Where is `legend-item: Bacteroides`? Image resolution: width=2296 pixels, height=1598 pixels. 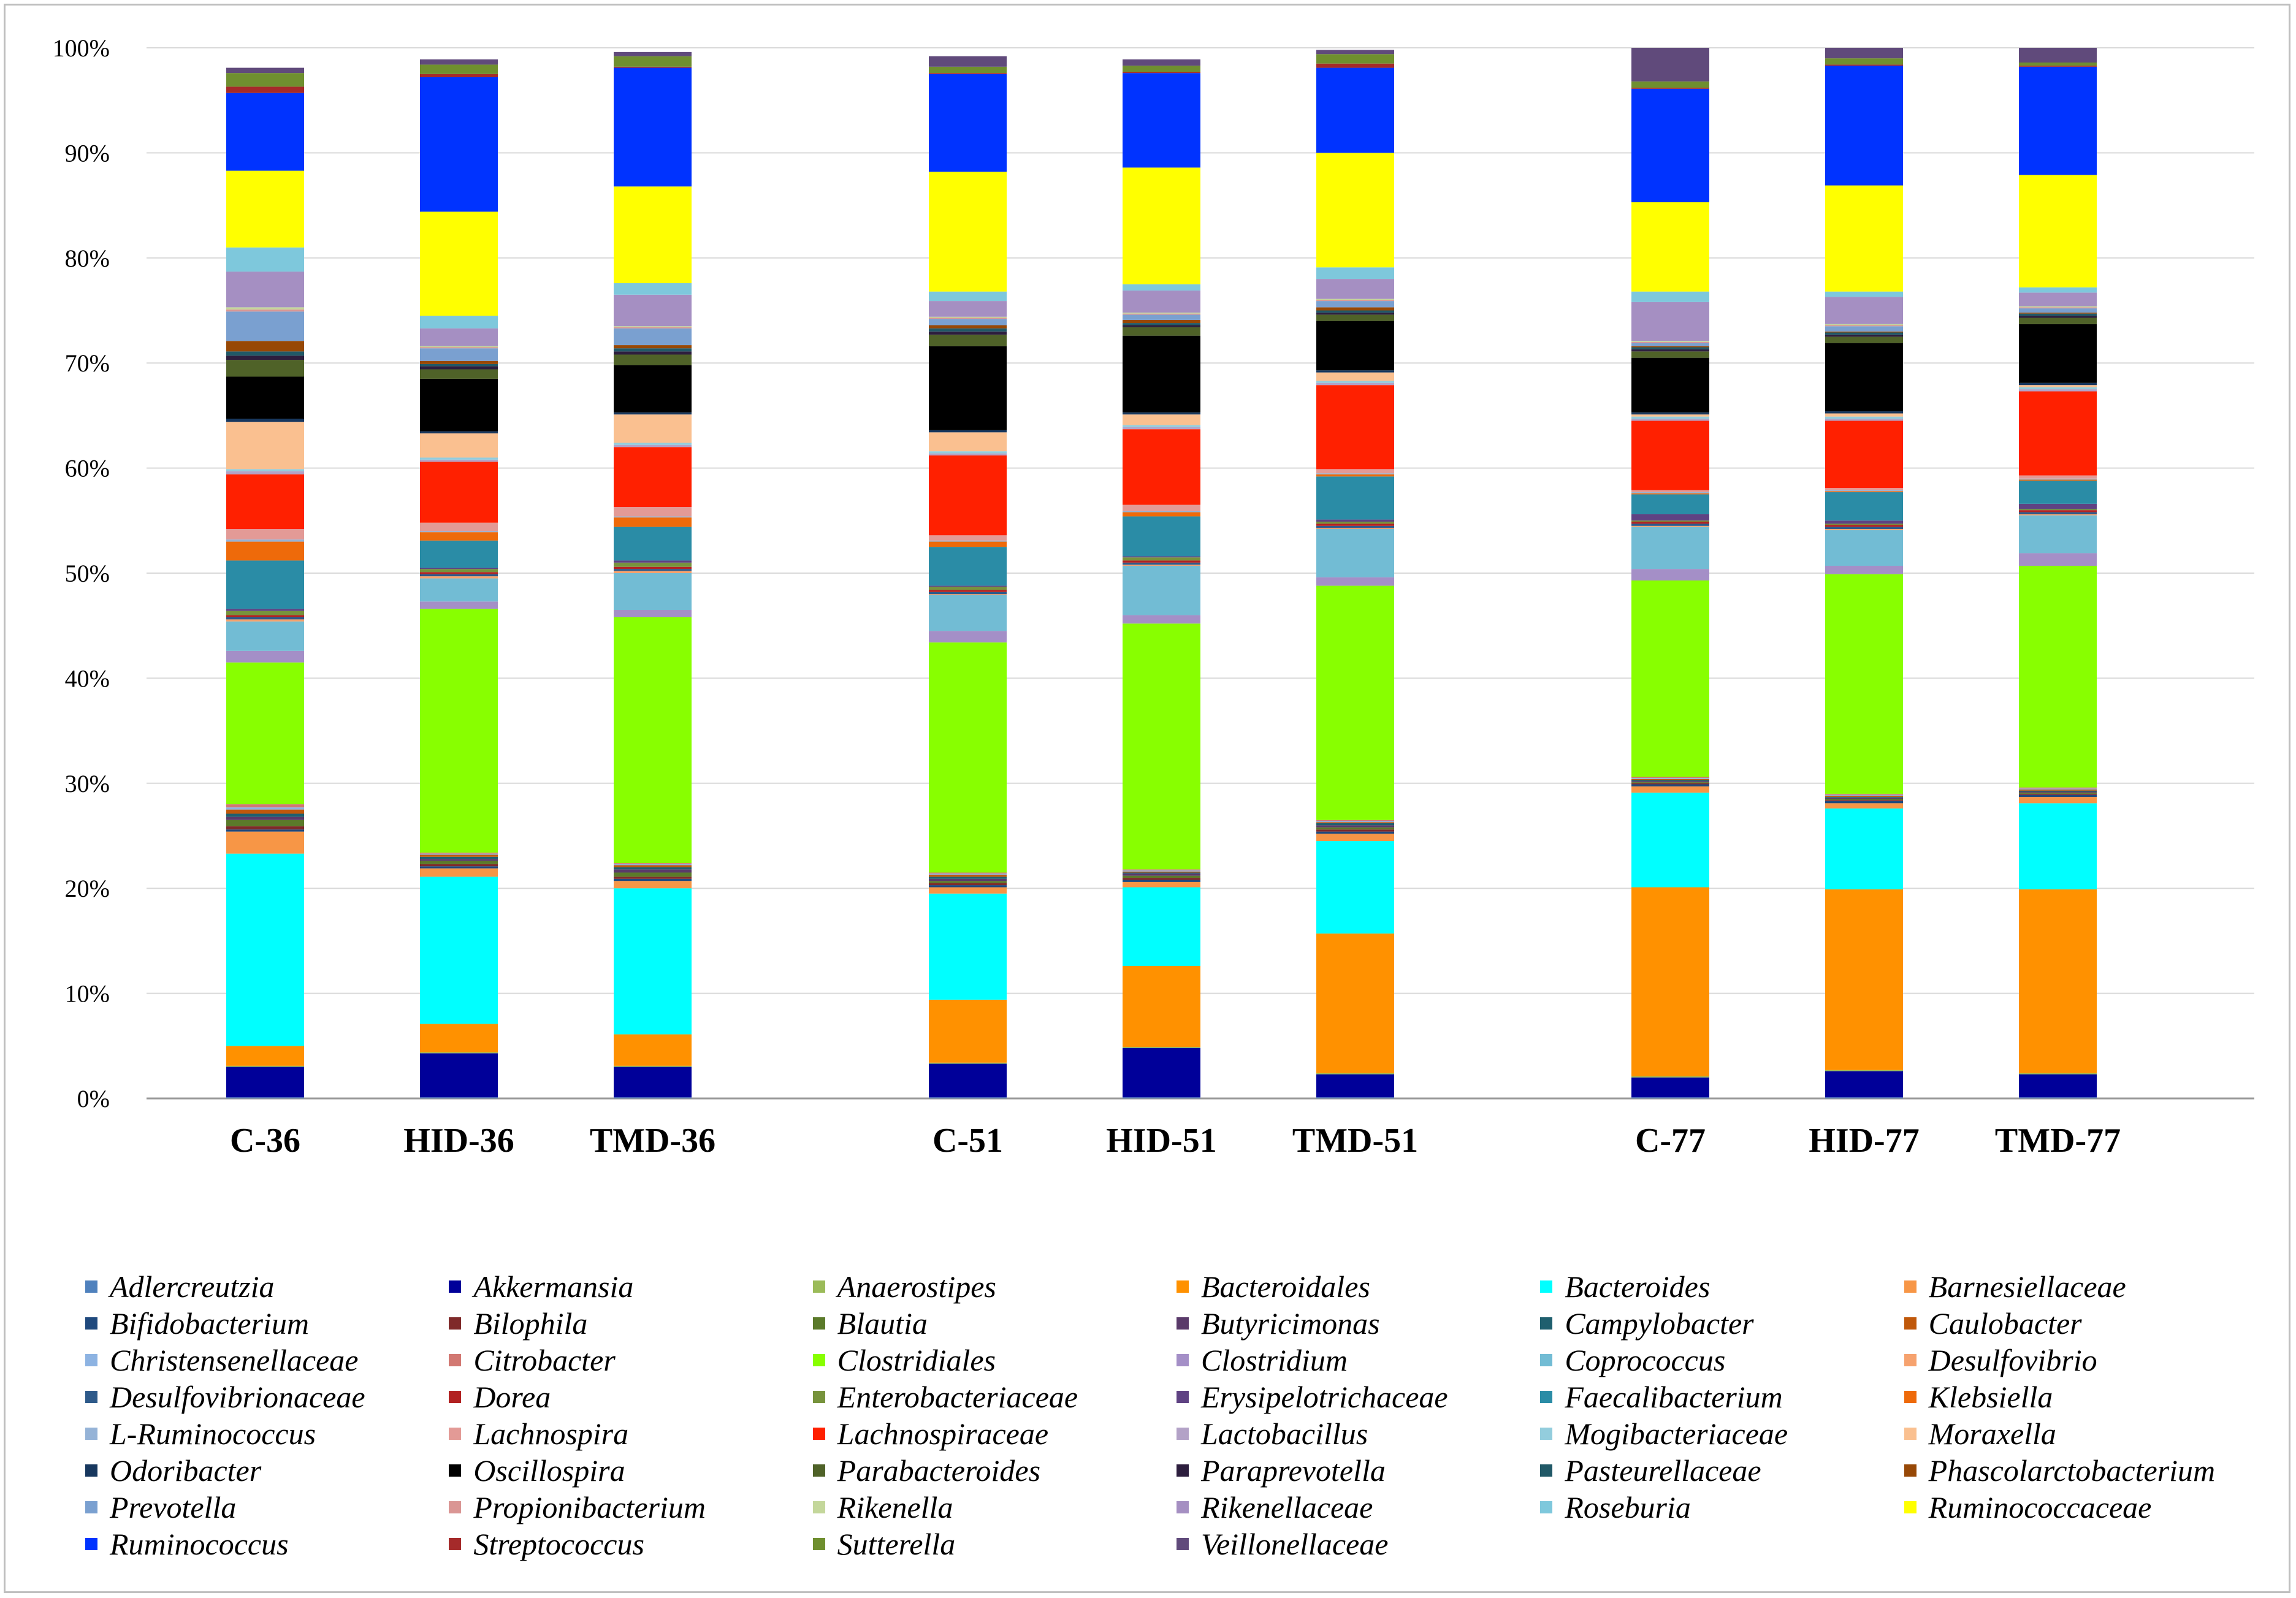
legend-item: Bacteroides is located at coordinates (1722, 1287).